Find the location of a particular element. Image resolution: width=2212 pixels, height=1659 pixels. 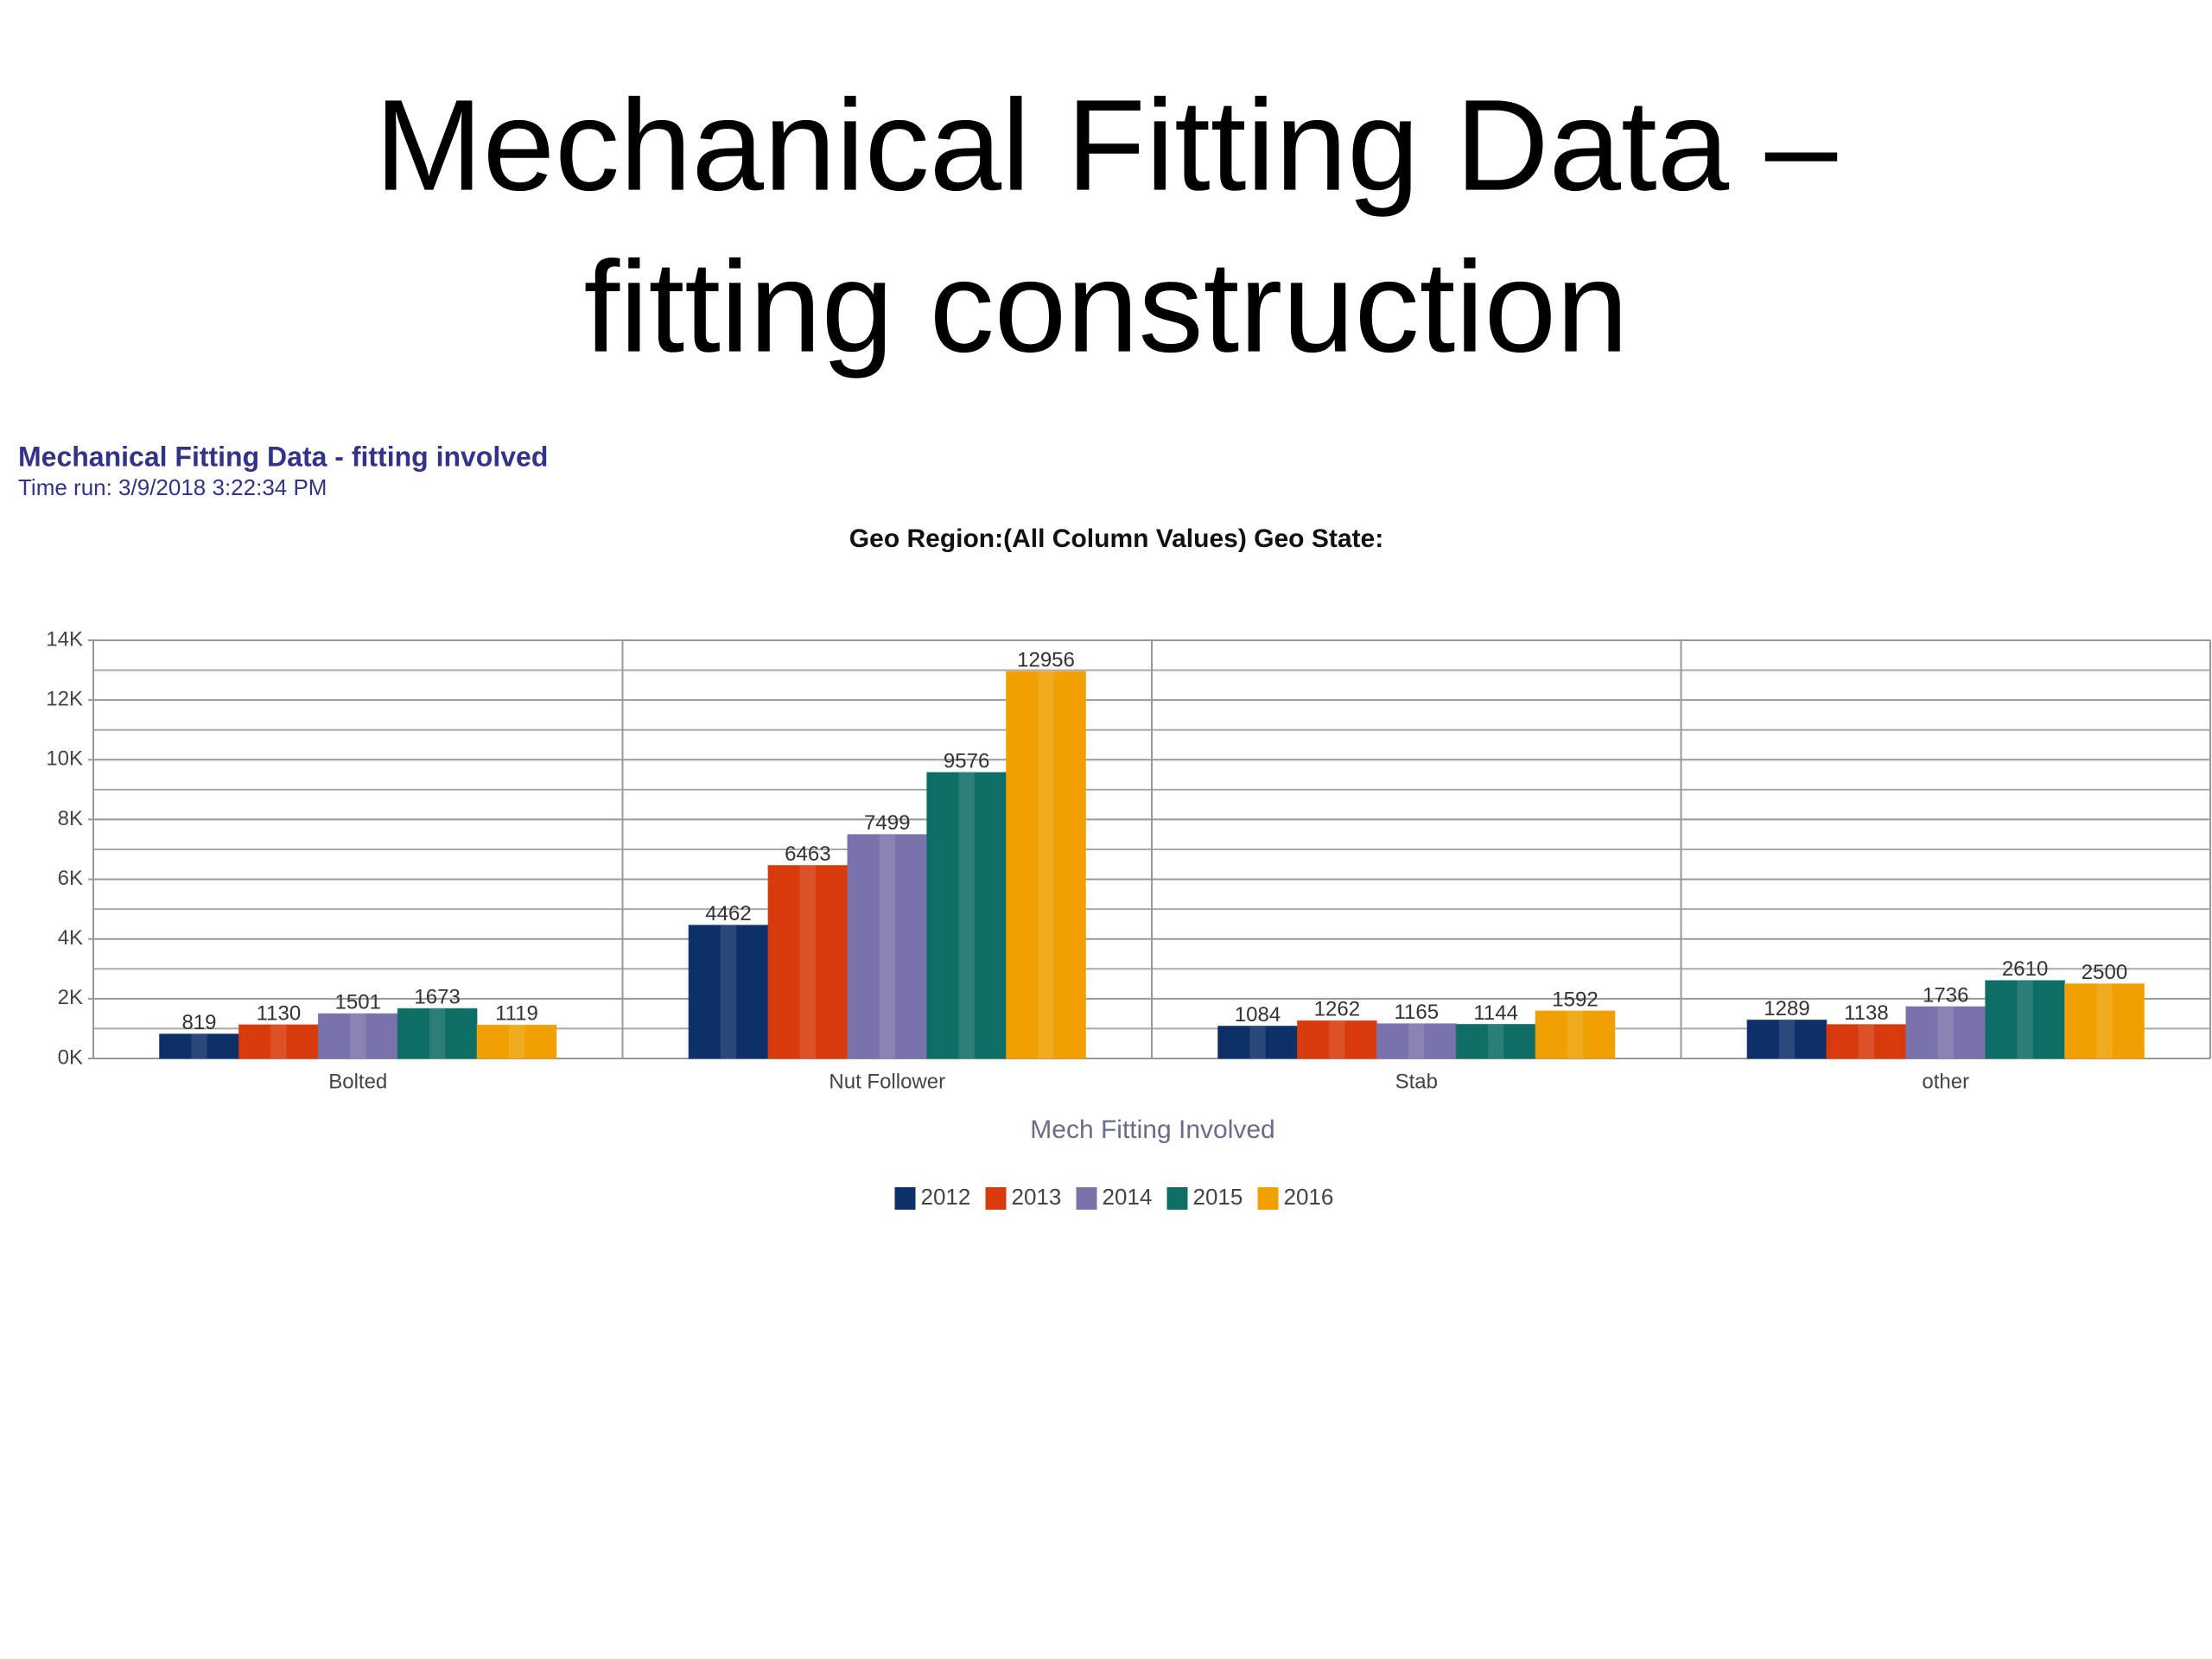

value-label: 1138 is located at coordinates (1866, 1013).